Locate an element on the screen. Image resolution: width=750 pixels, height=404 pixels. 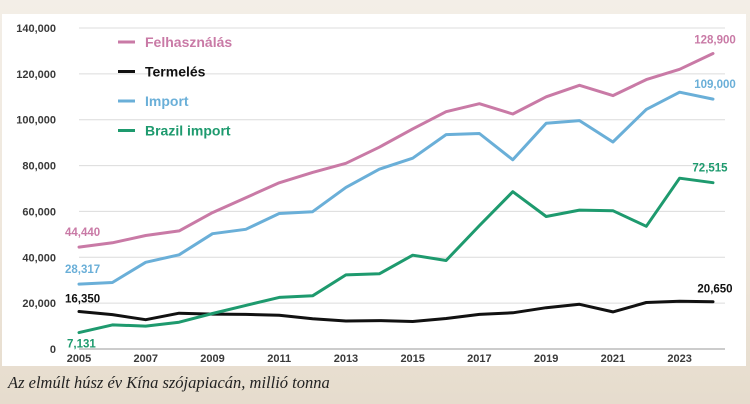
x-tick-label: 2019 is located at coordinates (546, 359).